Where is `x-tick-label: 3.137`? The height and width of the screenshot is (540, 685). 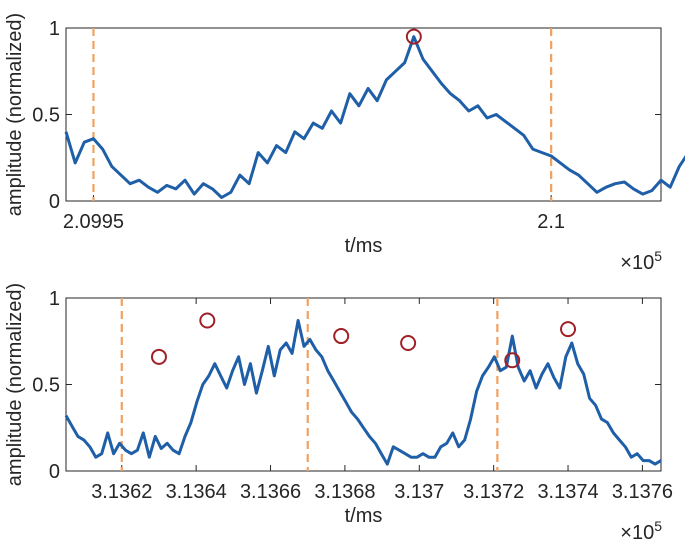 x-tick-label: 3.137 is located at coordinates (419, 492).